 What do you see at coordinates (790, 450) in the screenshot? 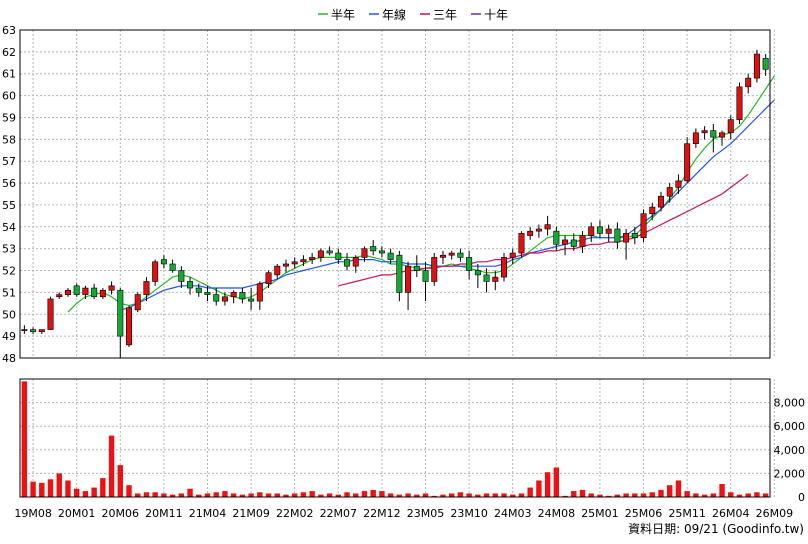
I see `volume-tick-label: 4,000` at bounding box center [790, 450].